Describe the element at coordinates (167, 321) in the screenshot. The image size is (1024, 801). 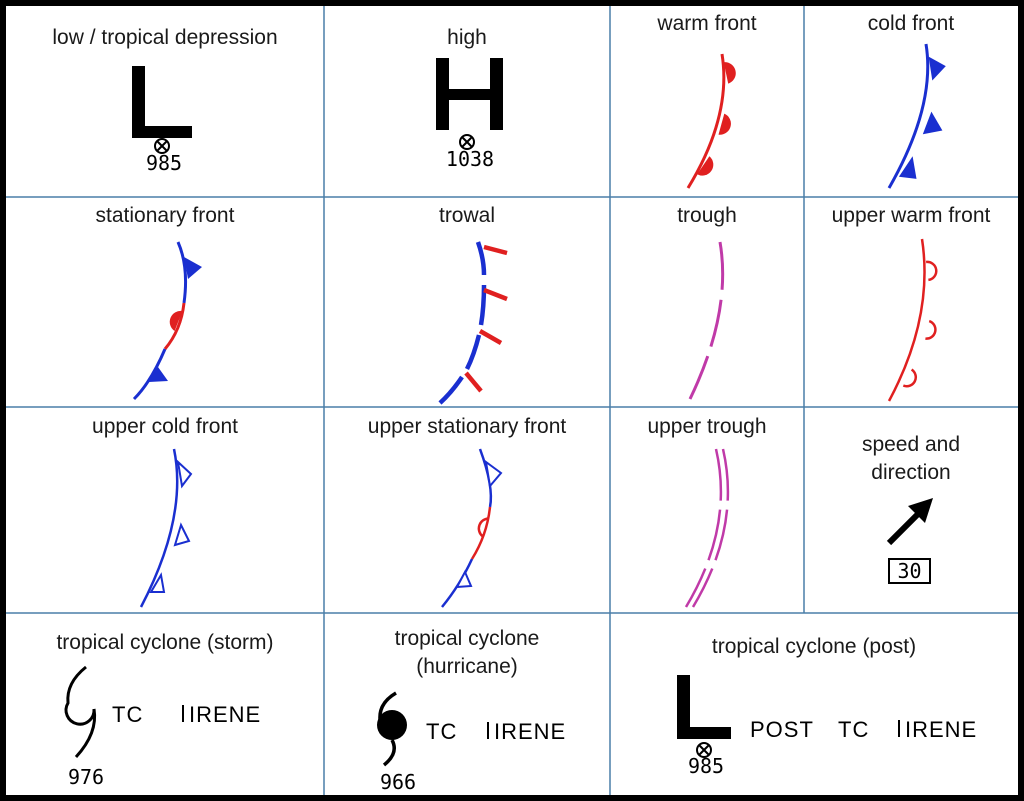
I see `stationary-front-symbol` at that location.